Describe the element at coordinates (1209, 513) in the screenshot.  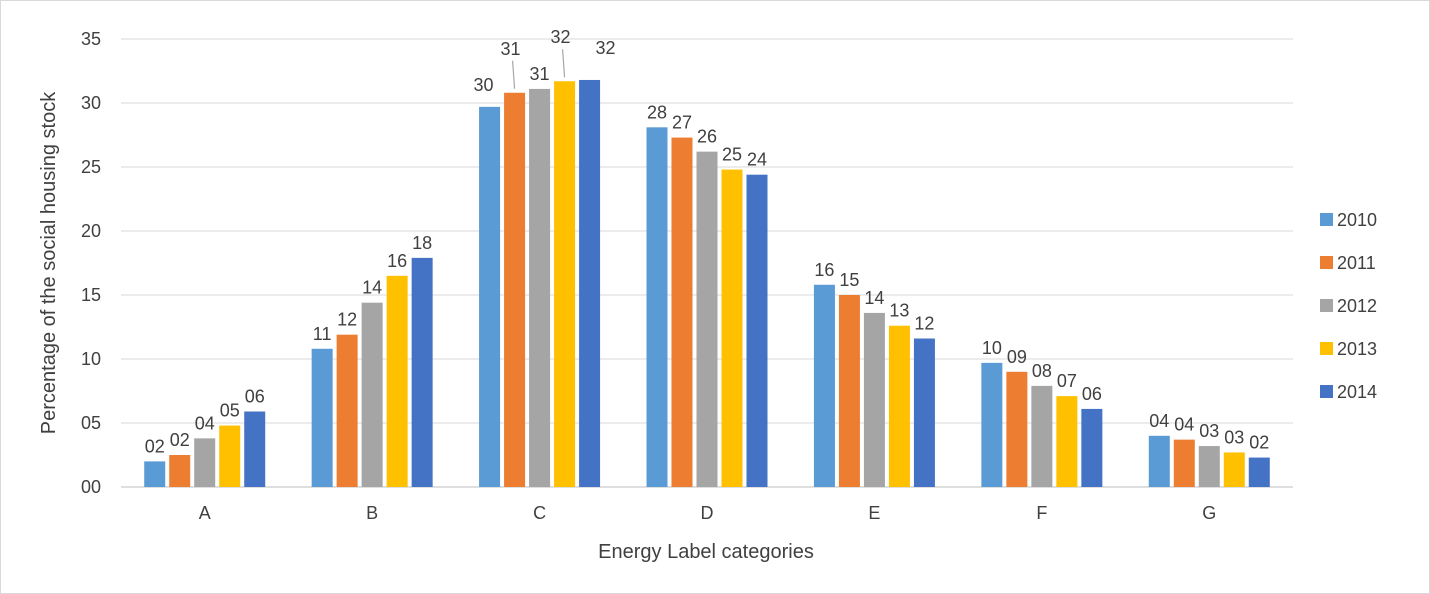
I see `x-tick-label: G` at that location.